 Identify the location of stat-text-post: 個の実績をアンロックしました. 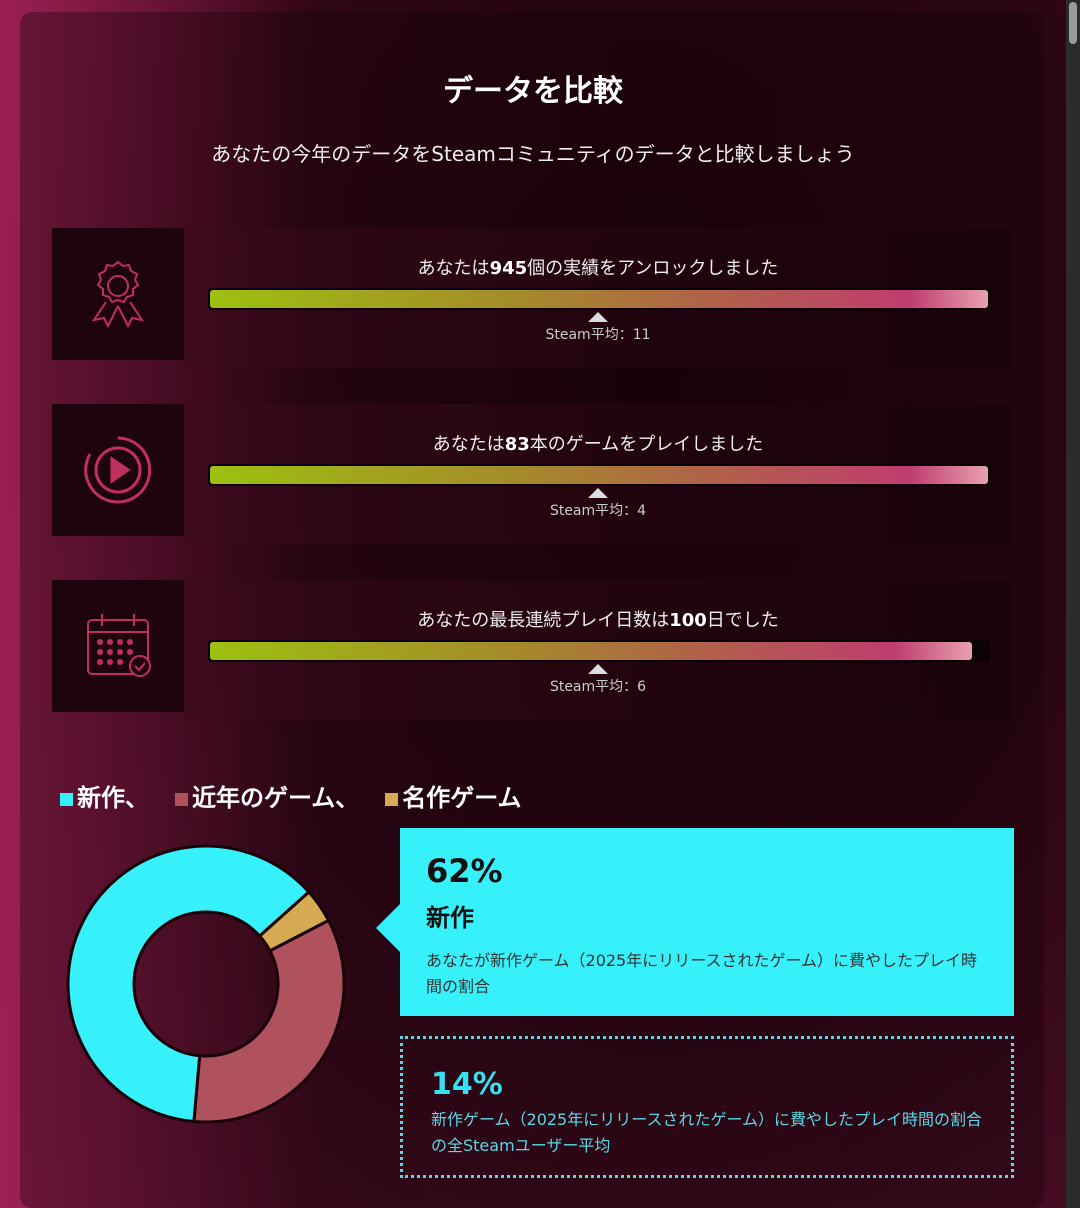
(653, 268).